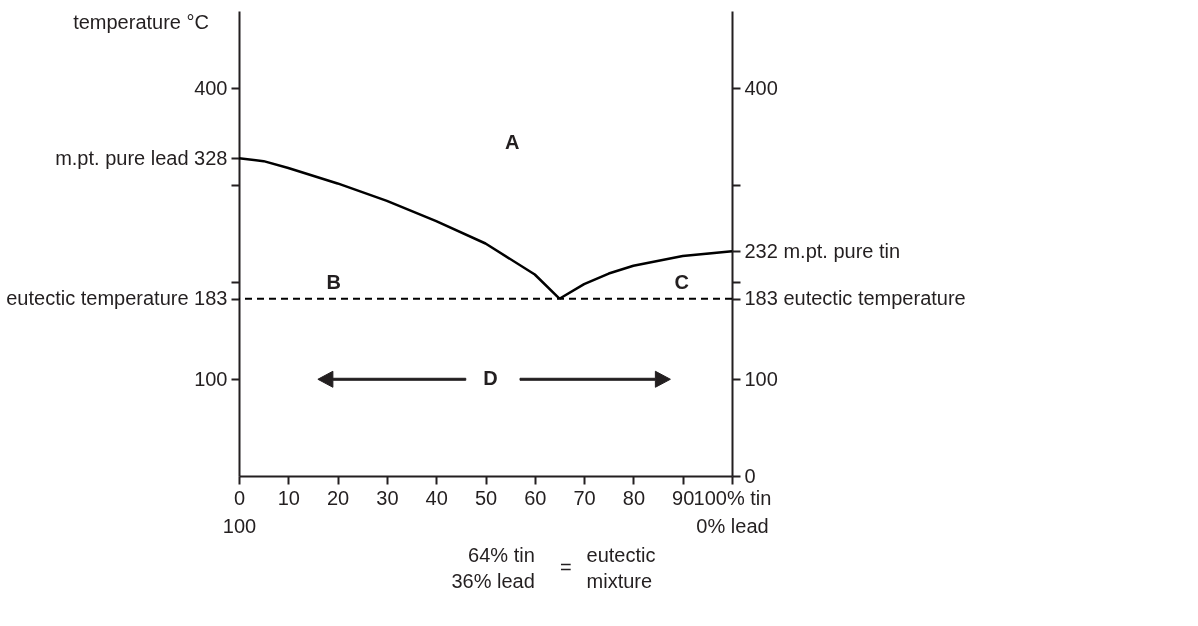  What do you see at coordinates (732, 525) in the screenshot?
I see `x2-tick-label: 0% lead` at bounding box center [732, 525].